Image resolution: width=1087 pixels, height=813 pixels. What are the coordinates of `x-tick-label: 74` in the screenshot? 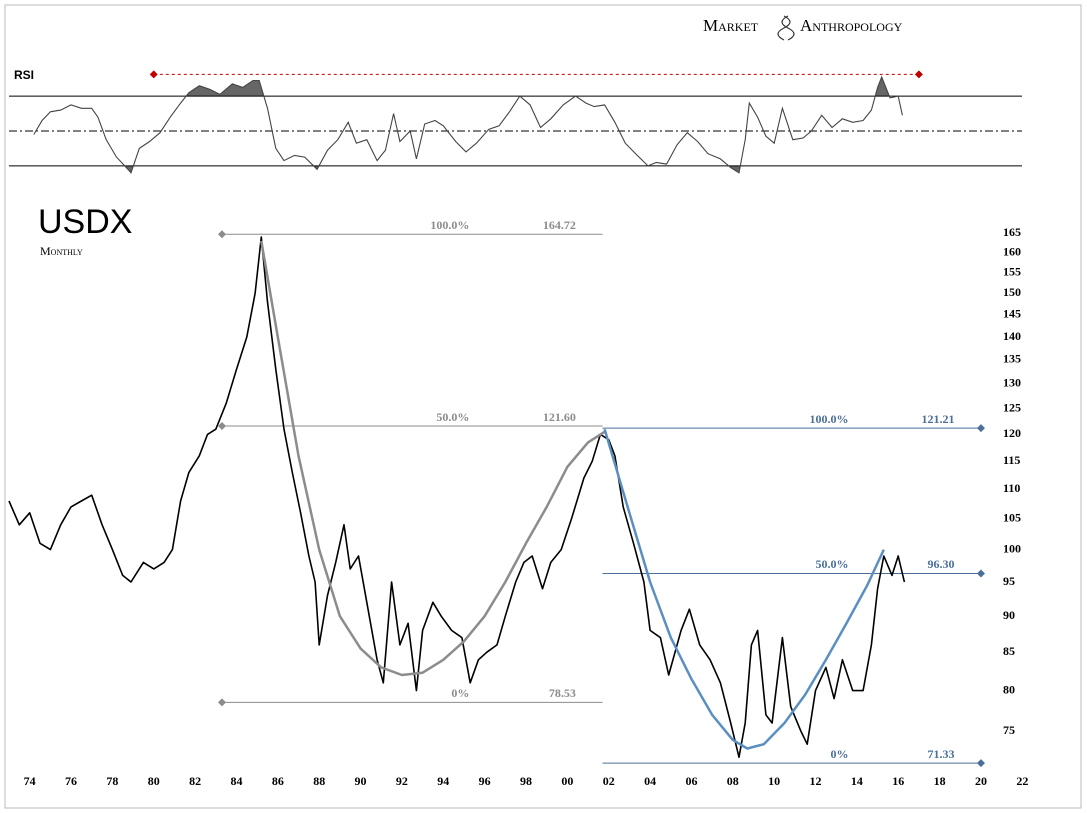 It's located at (30, 781).